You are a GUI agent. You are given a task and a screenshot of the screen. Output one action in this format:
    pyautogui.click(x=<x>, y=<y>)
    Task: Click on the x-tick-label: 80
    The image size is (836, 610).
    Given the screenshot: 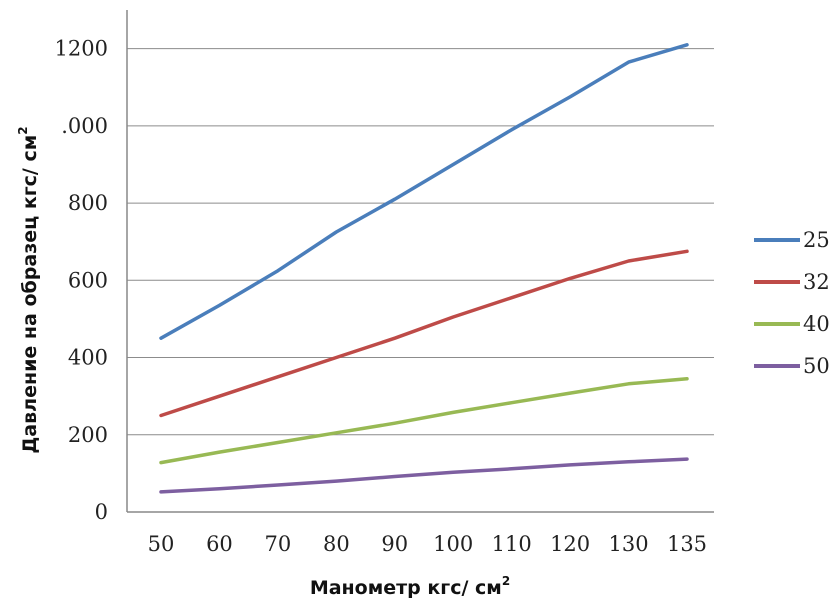 What is the action you would take?
    pyautogui.click(x=336, y=544)
    